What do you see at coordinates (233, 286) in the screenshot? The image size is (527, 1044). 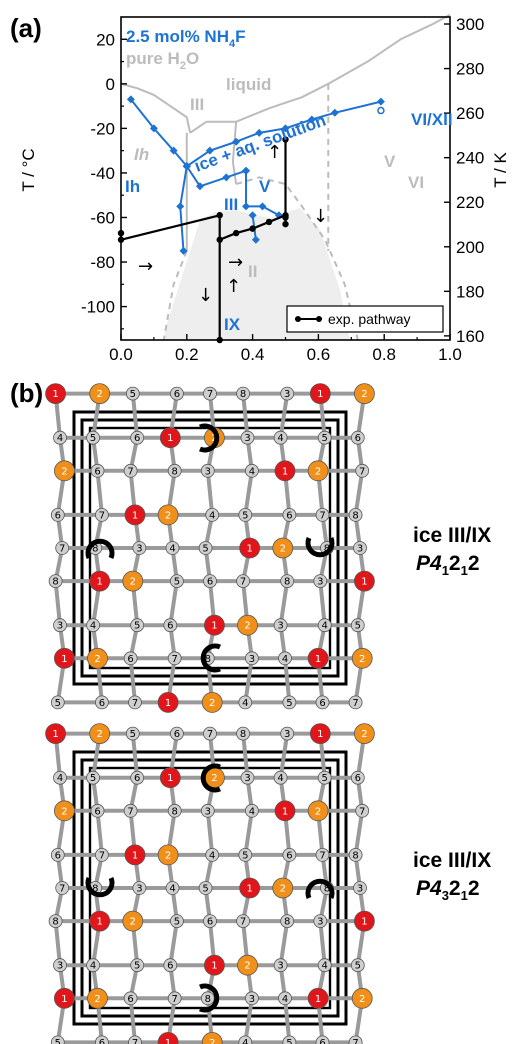 I see `arrow-up-1: ↑` at bounding box center [233, 286].